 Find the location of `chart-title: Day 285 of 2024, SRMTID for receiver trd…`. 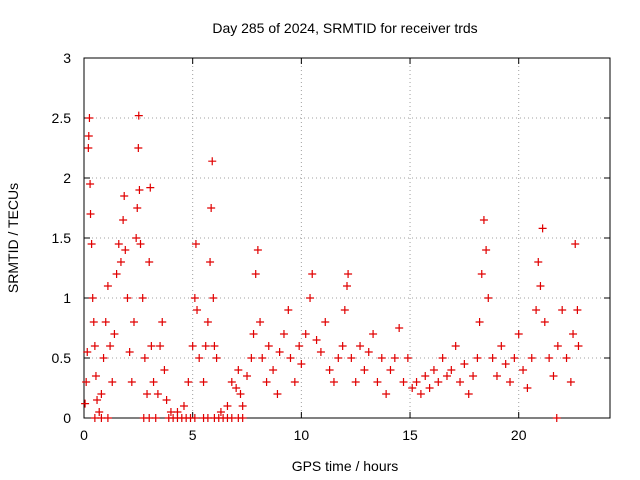

chart-title: Day 285 of 2024, SRMTID for receiver trd… is located at coordinates (344, 28).